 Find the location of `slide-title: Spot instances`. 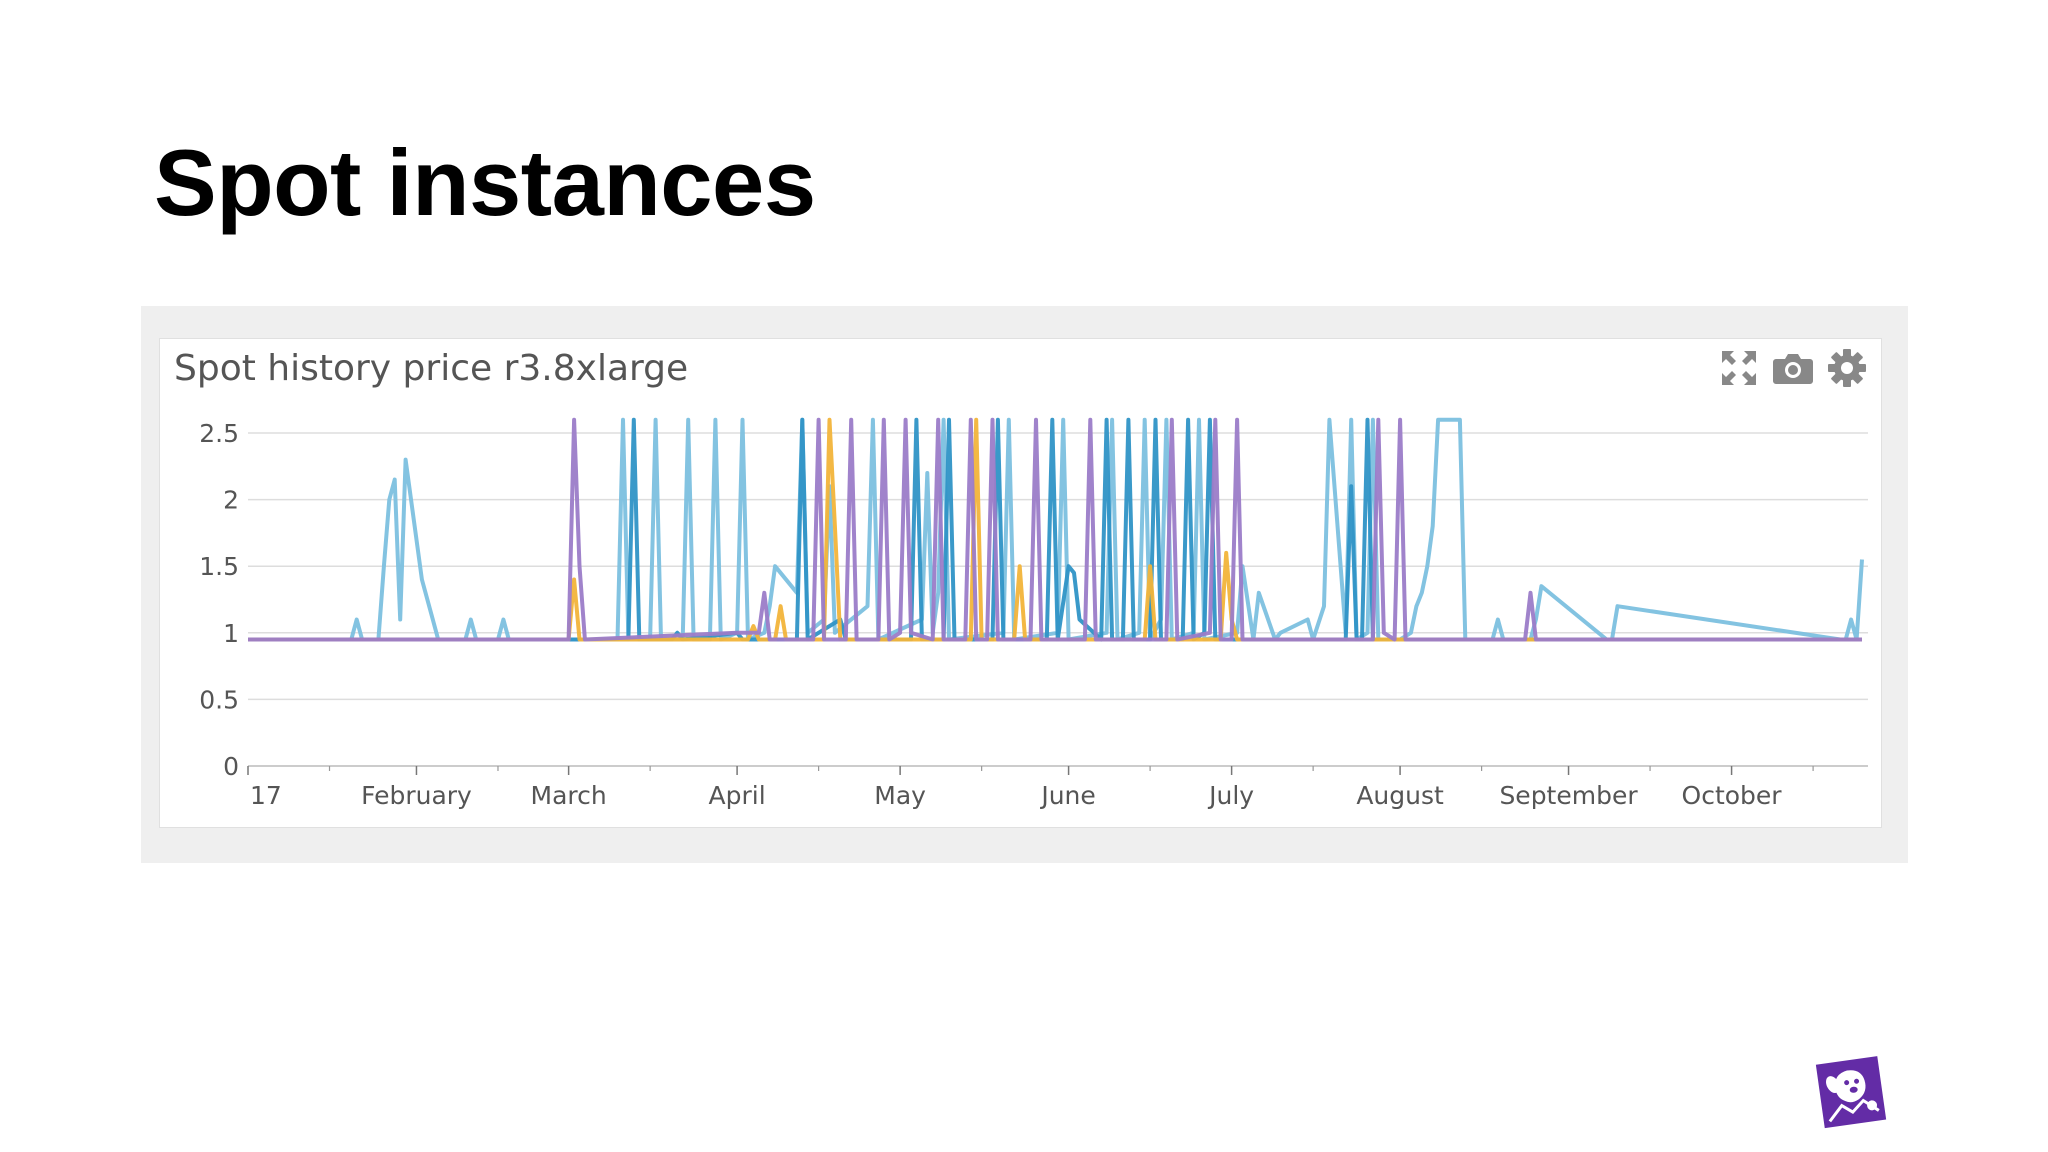

slide-title: Spot instances is located at coordinates (485, 182).